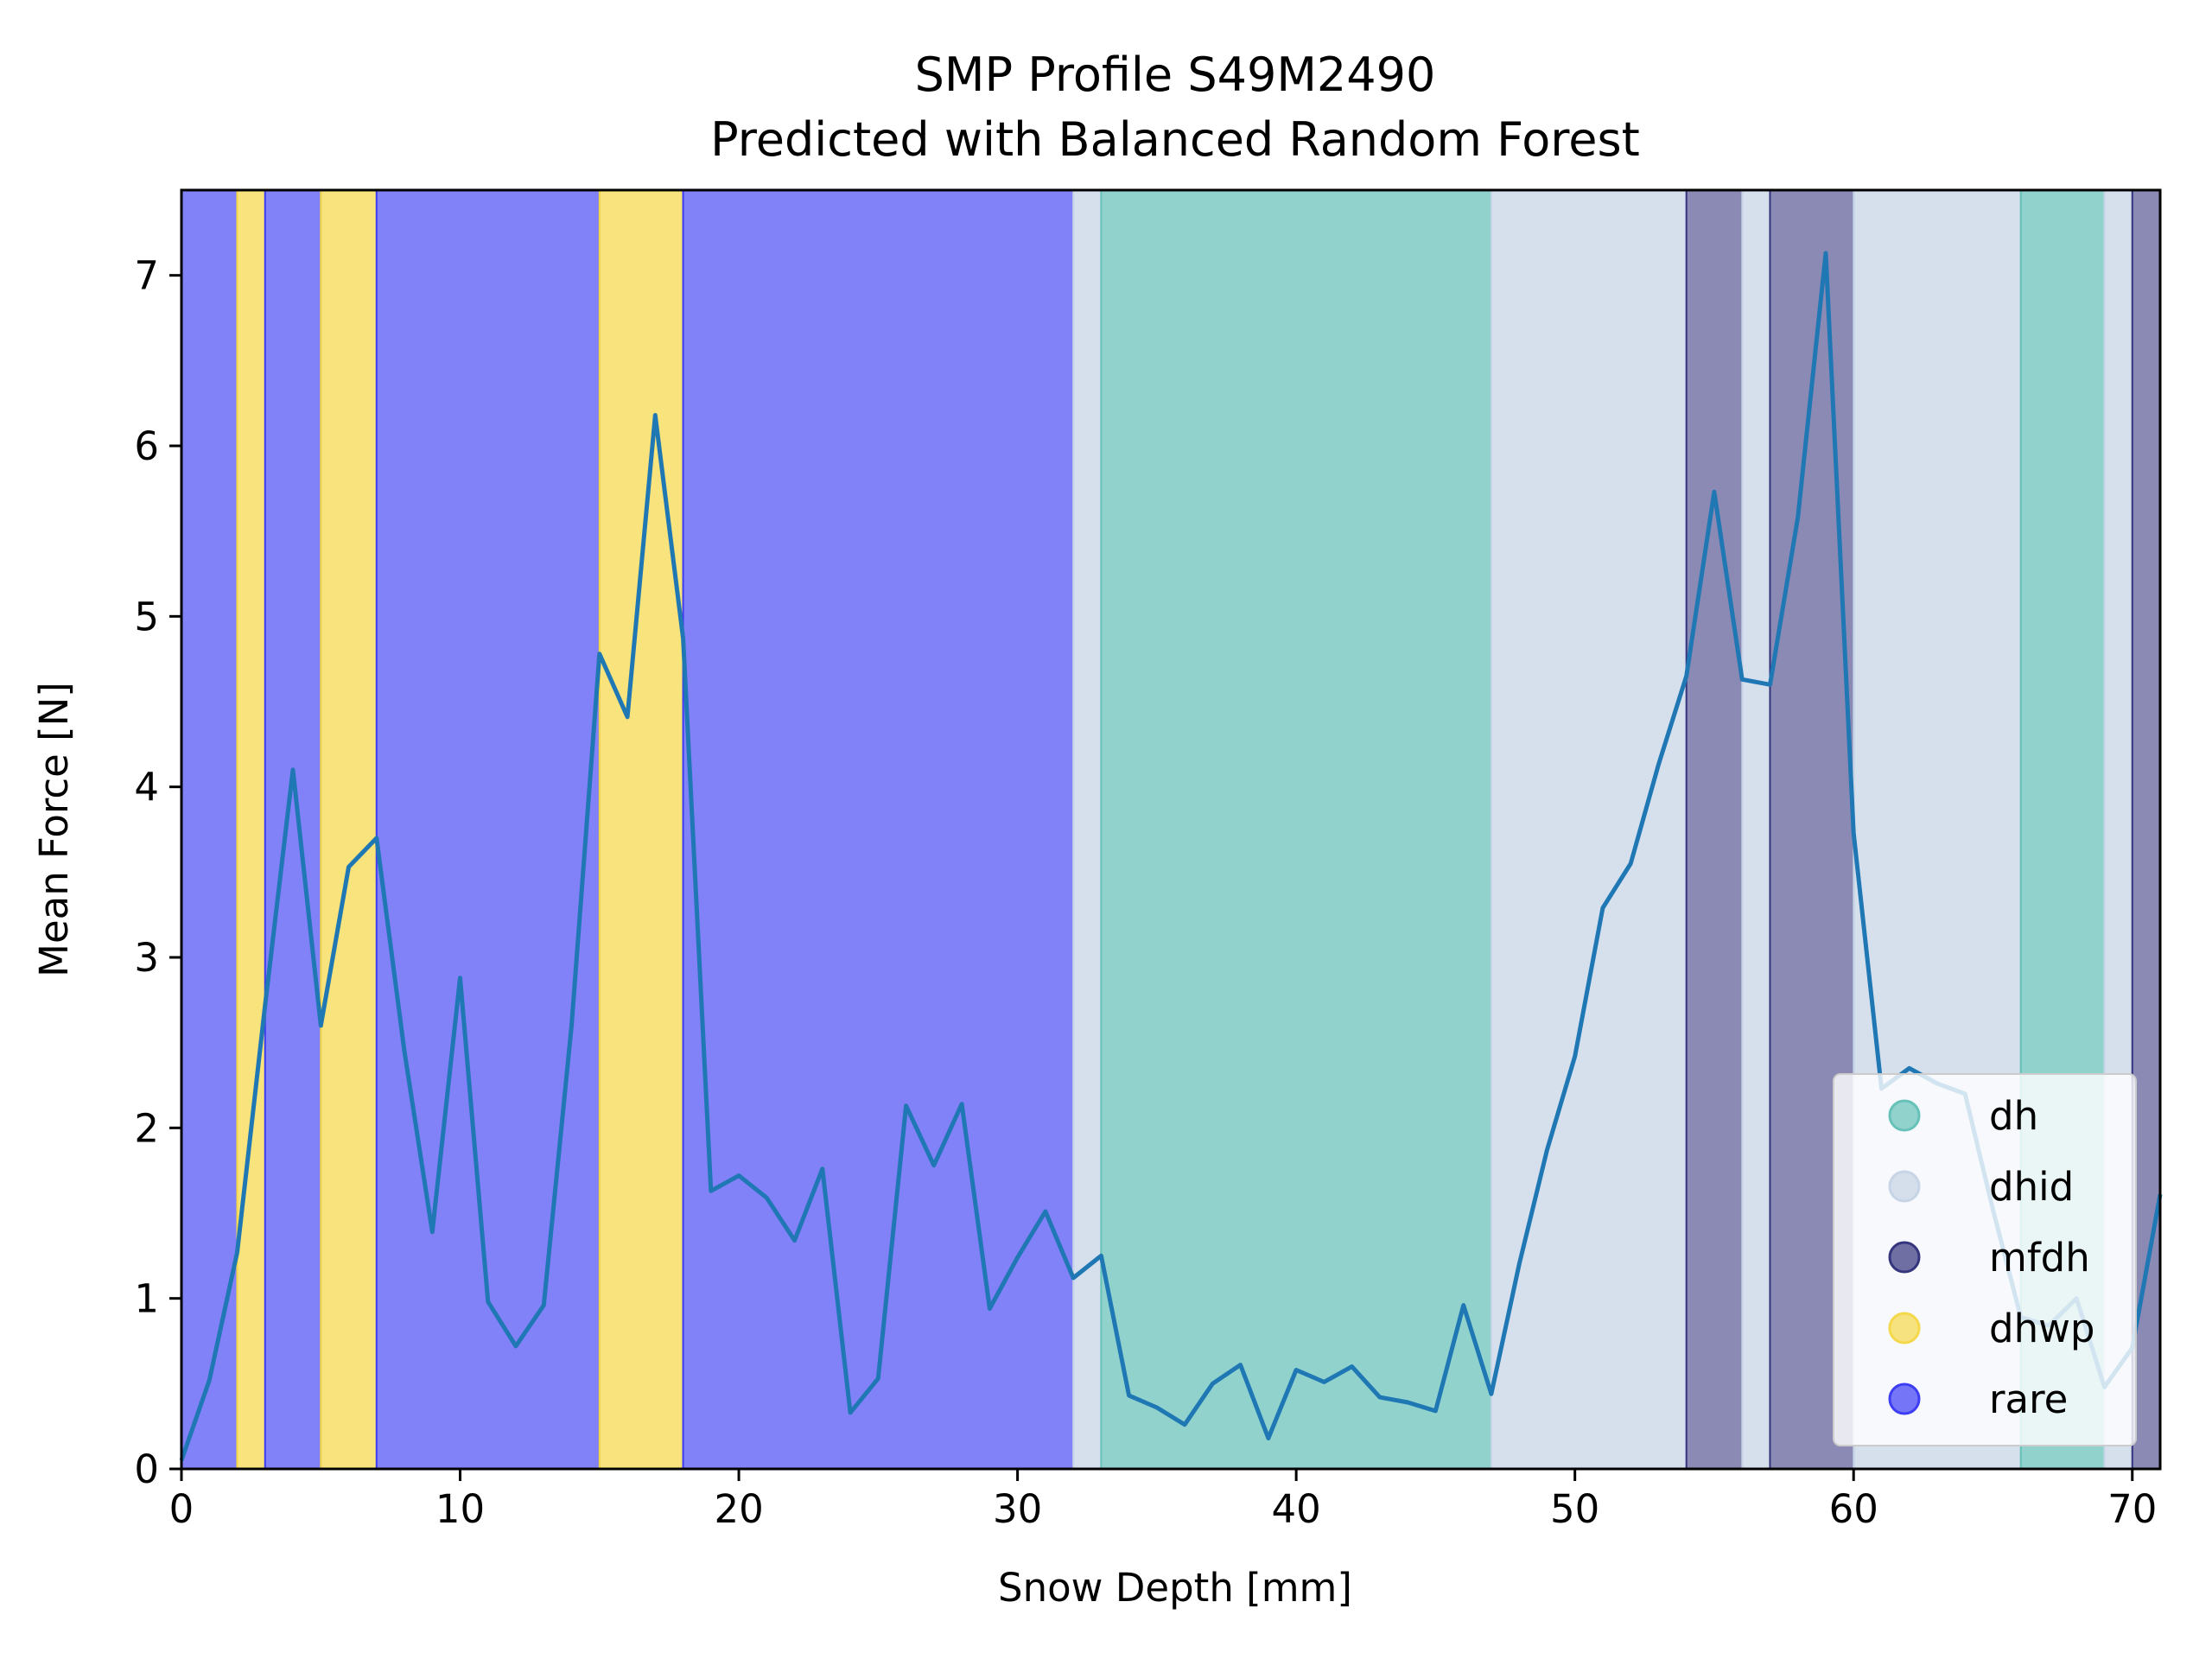  Describe the element at coordinates (1904, 1398) in the screenshot. I see `legend-marker-rare` at that location.